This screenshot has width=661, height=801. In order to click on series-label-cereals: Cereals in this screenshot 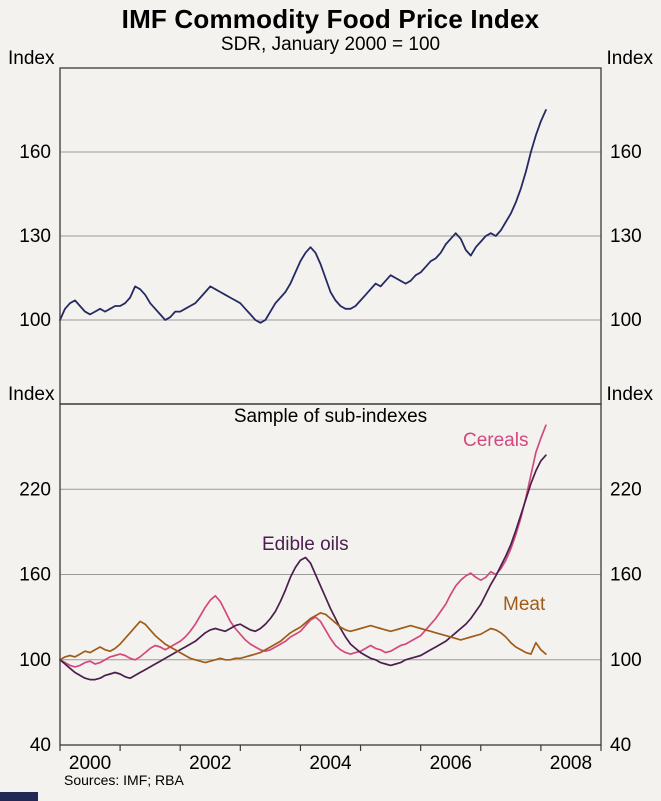, I will do `click(496, 440)`.